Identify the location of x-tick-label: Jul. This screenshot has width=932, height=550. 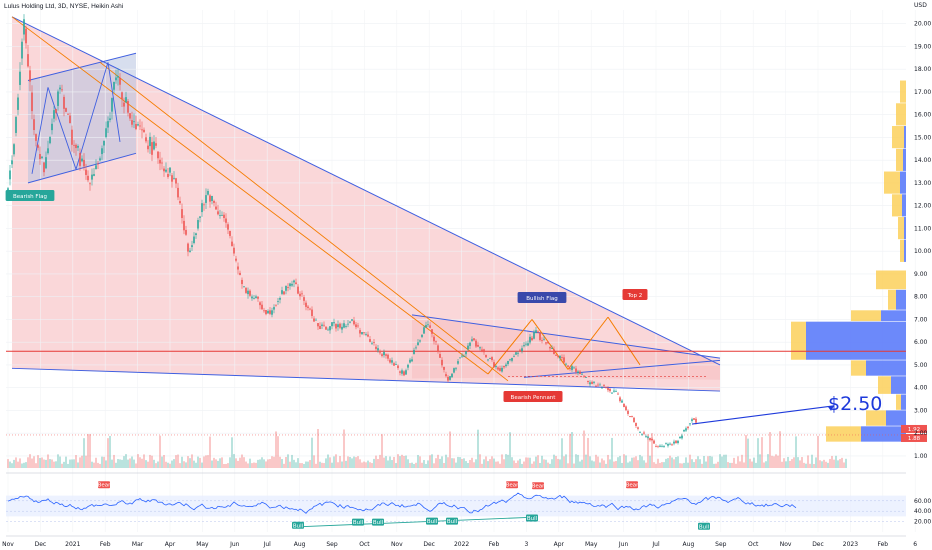
(267, 544).